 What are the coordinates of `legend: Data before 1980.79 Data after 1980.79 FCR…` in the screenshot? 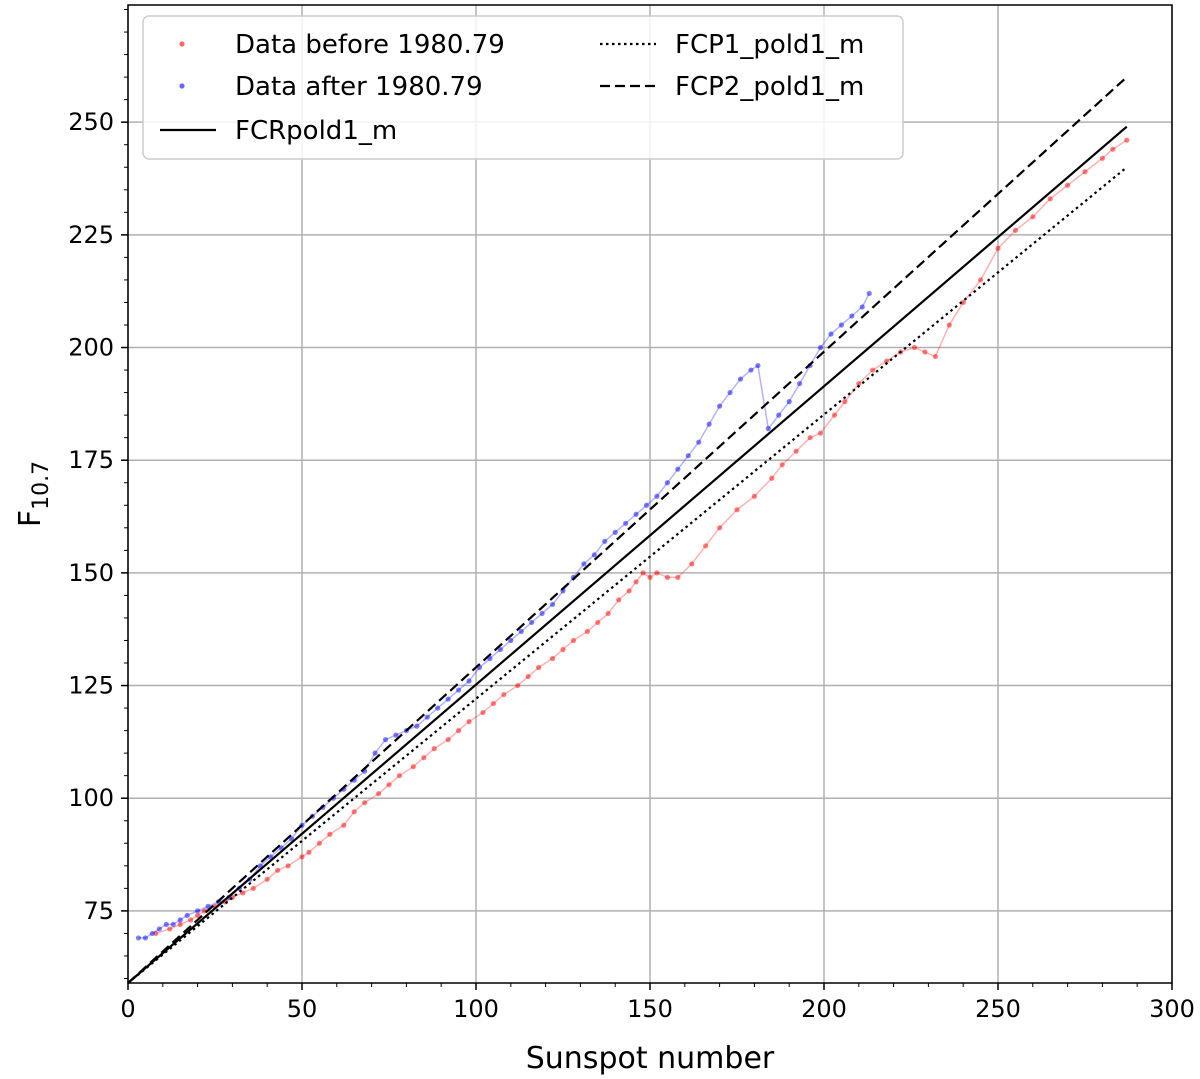 It's located at (523, 87).